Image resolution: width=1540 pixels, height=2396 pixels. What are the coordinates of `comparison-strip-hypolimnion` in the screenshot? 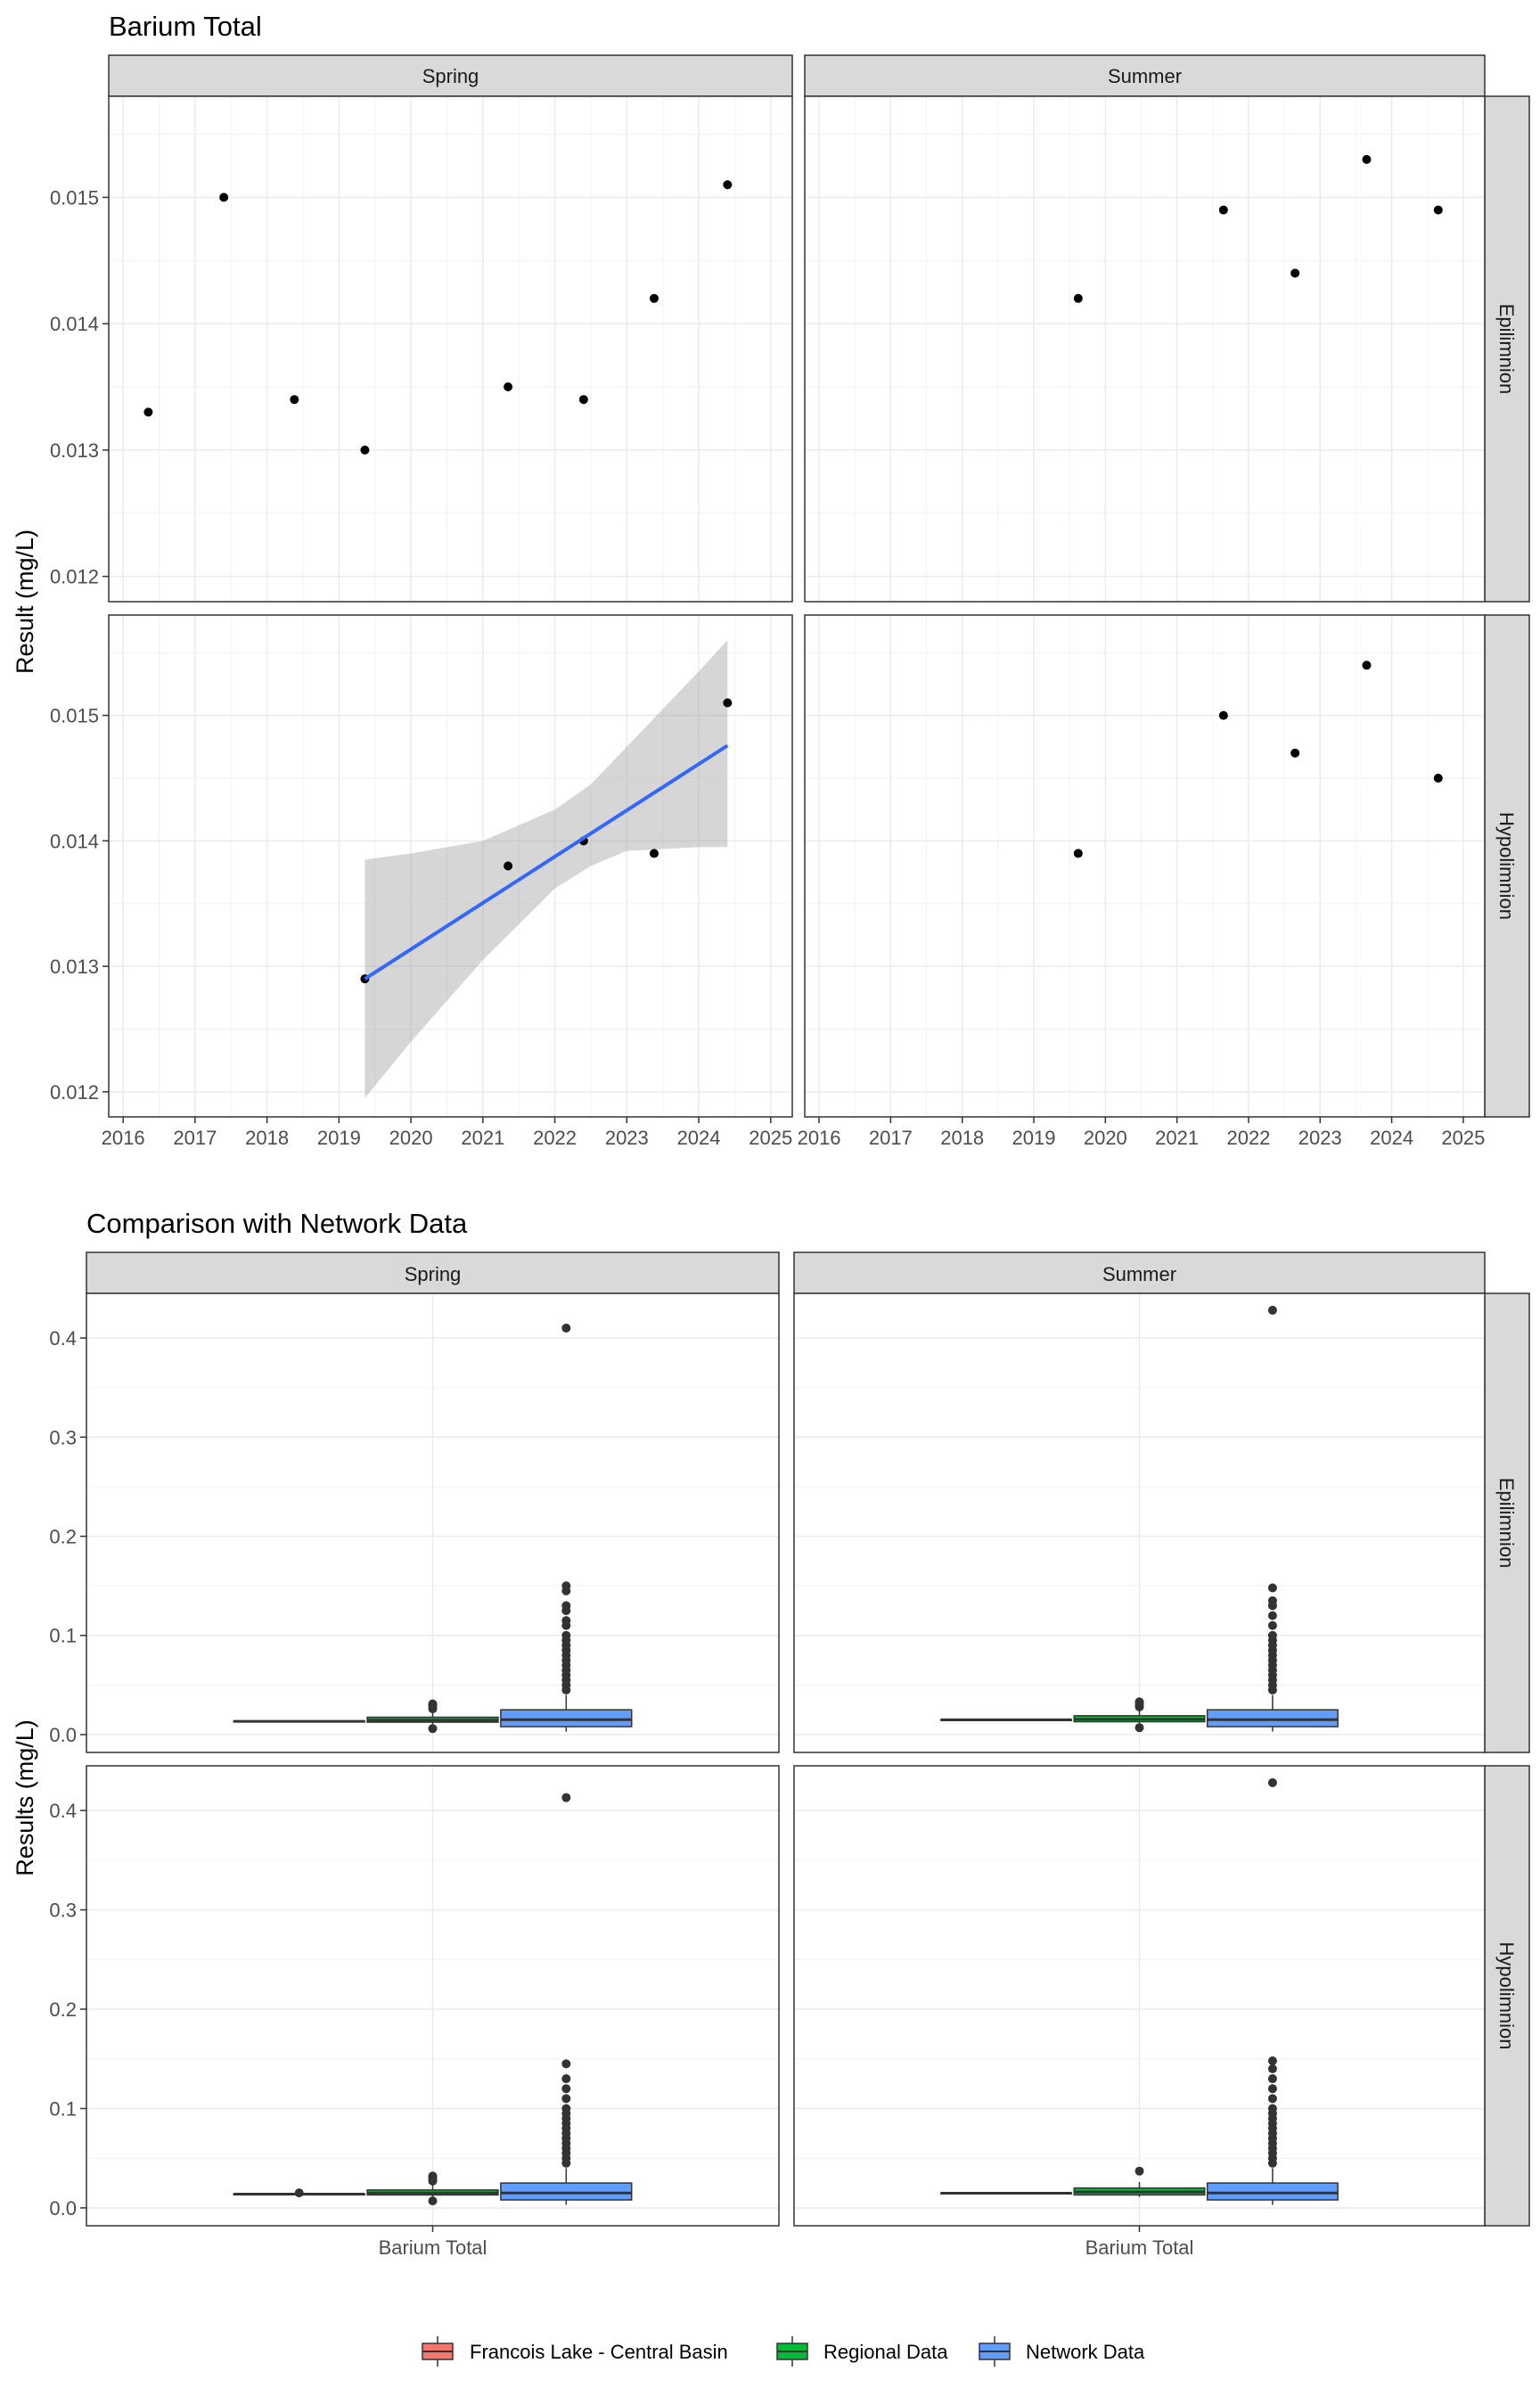 It's located at (1507, 1996).